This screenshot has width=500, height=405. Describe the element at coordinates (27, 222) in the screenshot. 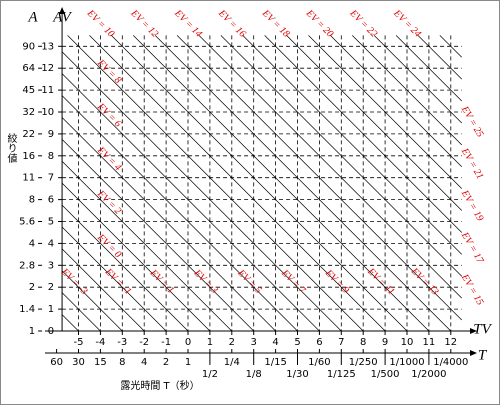

I see `a-tick-label: 5.6` at that location.